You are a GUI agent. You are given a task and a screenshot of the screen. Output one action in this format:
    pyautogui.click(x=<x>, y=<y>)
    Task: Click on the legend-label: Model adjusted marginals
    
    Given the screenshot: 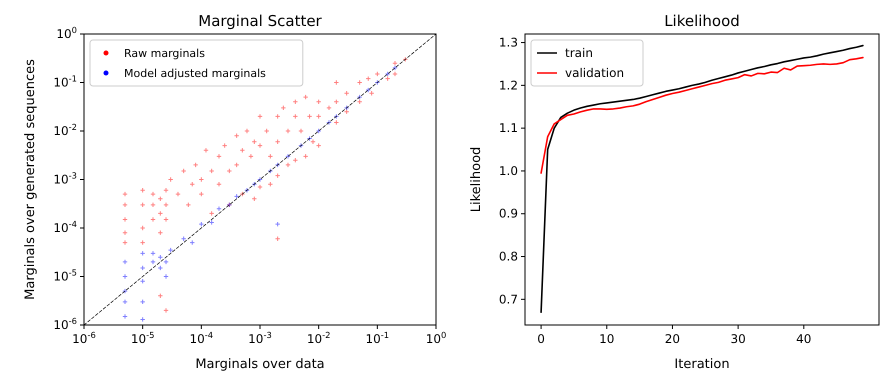 What is the action you would take?
    pyautogui.click(x=195, y=73)
    